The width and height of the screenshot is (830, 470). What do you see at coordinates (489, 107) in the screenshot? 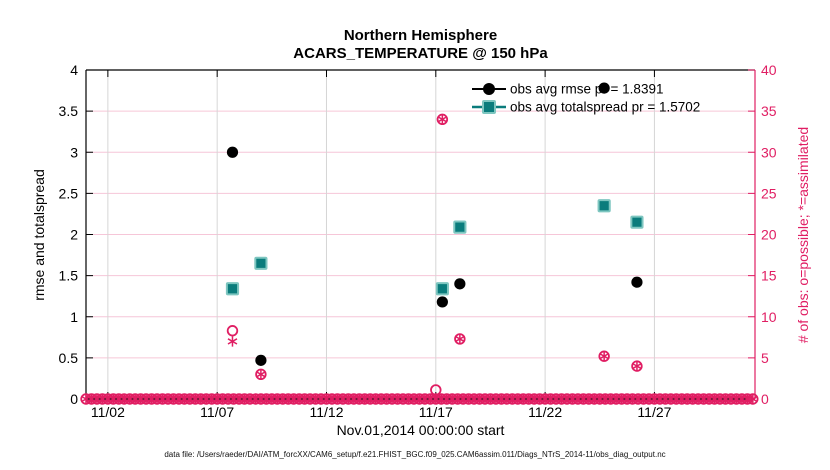
I see `legend-totalspread-square-icon` at bounding box center [489, 107].